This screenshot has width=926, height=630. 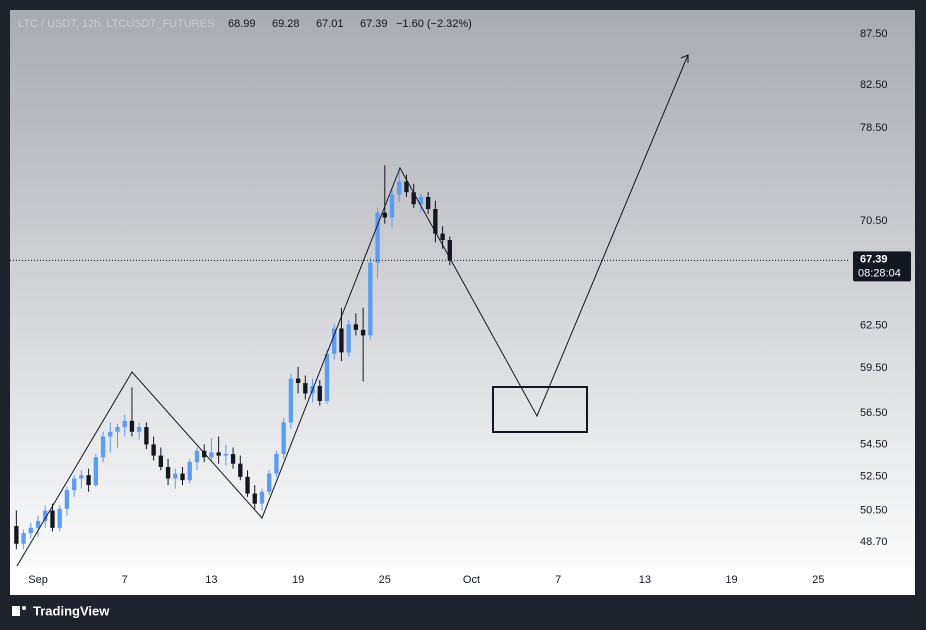 What do you see at coordinates (471, 580) in the screenshot?
I see `x-tick-label: Oct` at bounding box center [471, 580].